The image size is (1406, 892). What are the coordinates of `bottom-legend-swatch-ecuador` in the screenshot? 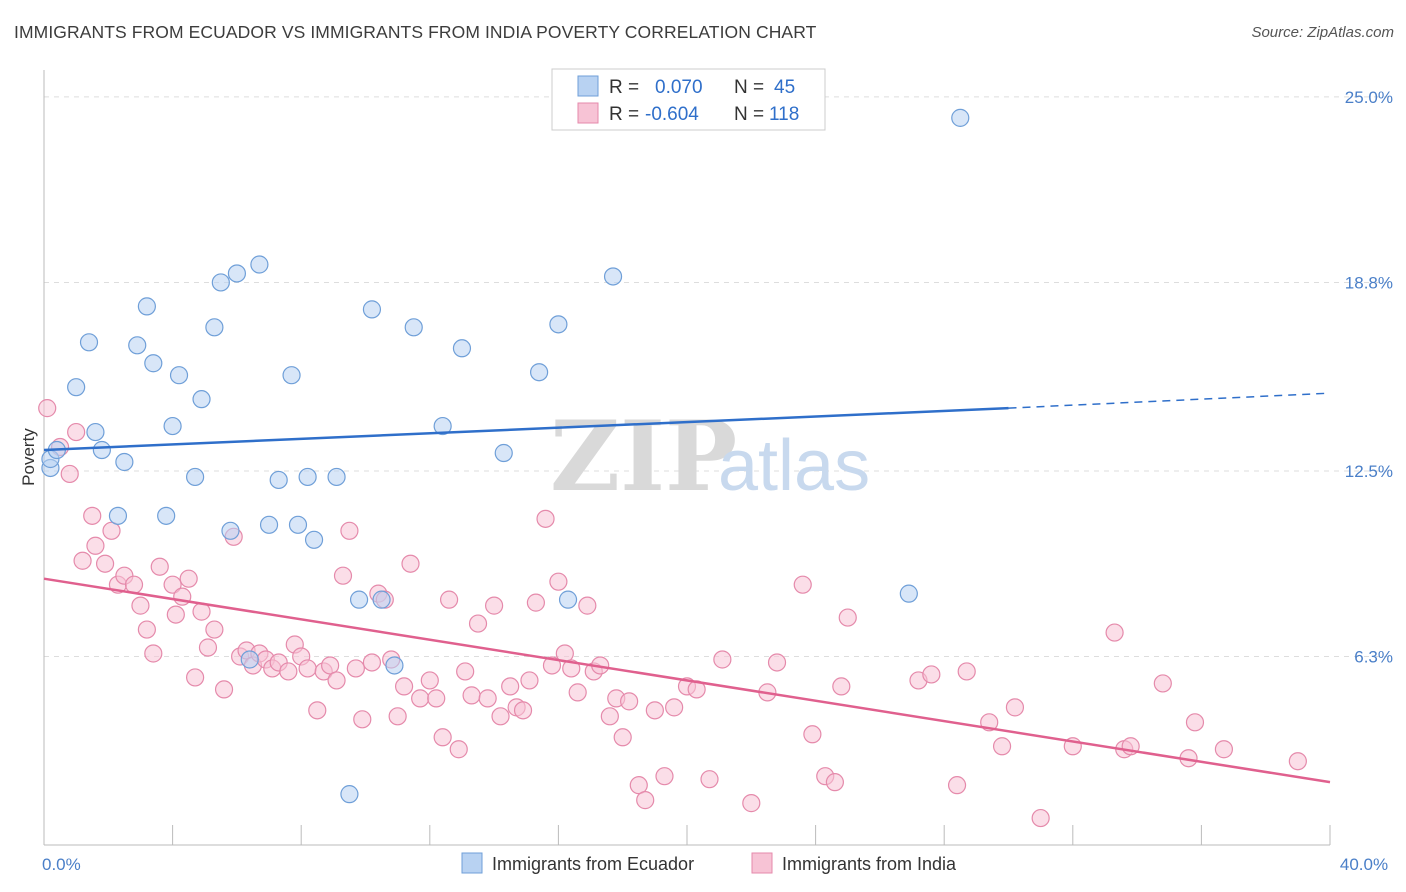 It's located at (472, 863).